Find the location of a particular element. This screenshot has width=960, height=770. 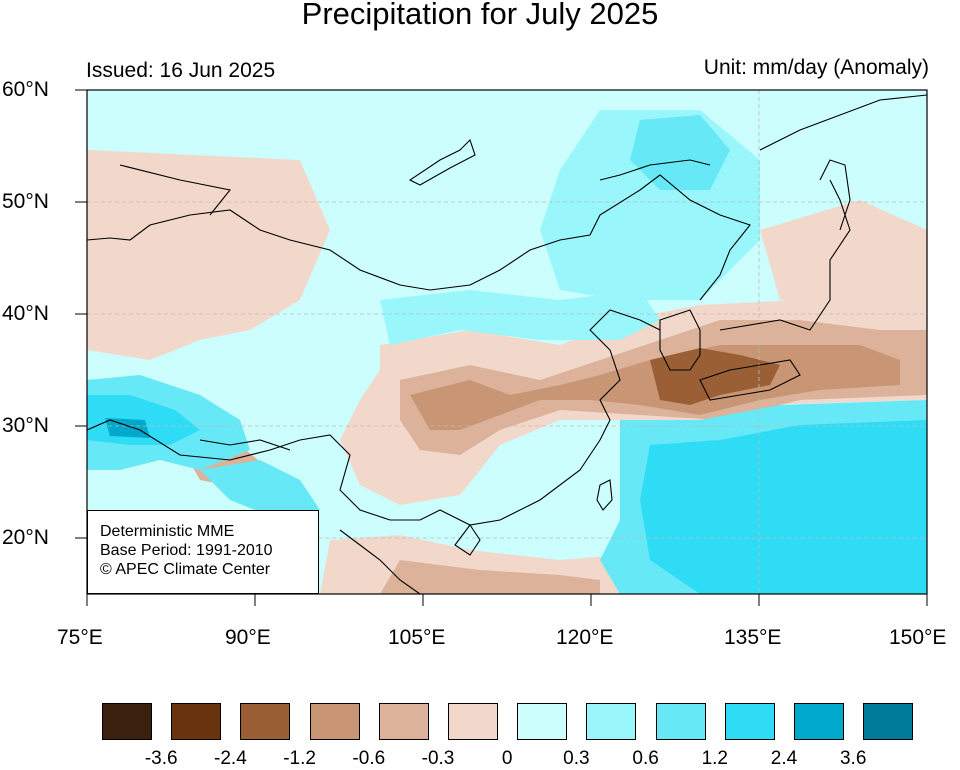

colorbar-label: -2.4 is located at coordinates (230, 758).